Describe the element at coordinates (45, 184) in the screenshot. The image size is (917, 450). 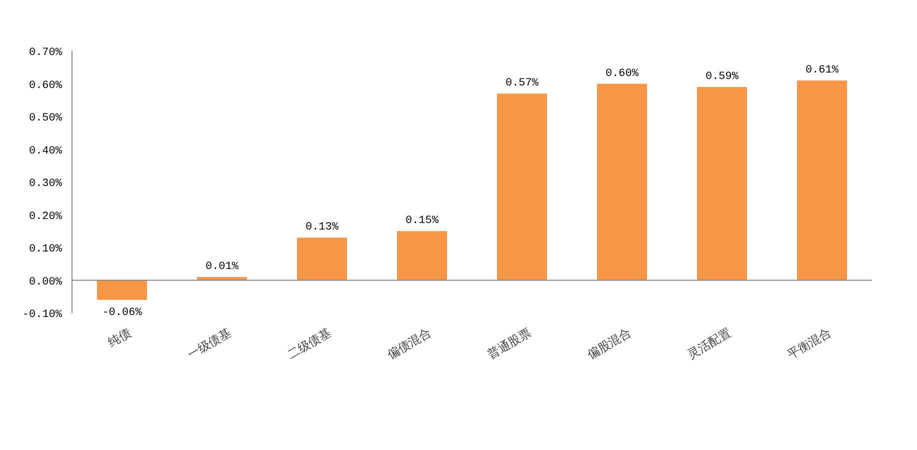
I see `y-tick-label: 0.30%` at that location.